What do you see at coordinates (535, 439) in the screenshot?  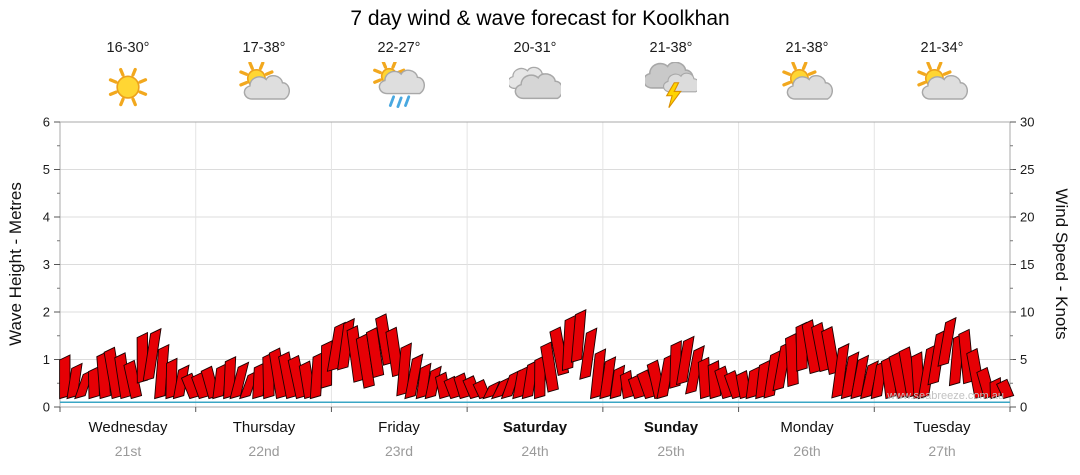 I see `day-footer-saturday: Saturday 24th` at bounding box center [535, 439].